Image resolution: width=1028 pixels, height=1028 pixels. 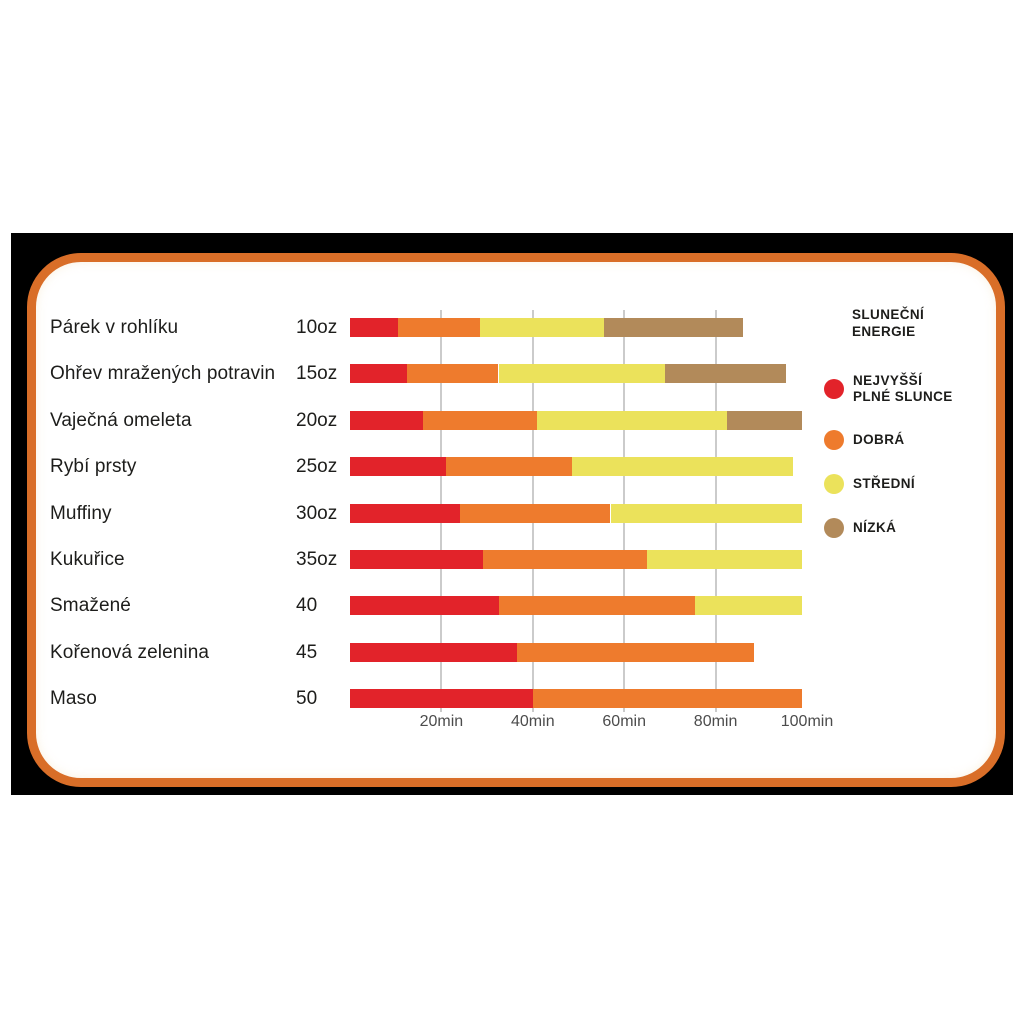 What do you see at coordinates (87, 559) in the screenshot?
I see `food-label: Kukuřice` at bounding box center [87, 559].